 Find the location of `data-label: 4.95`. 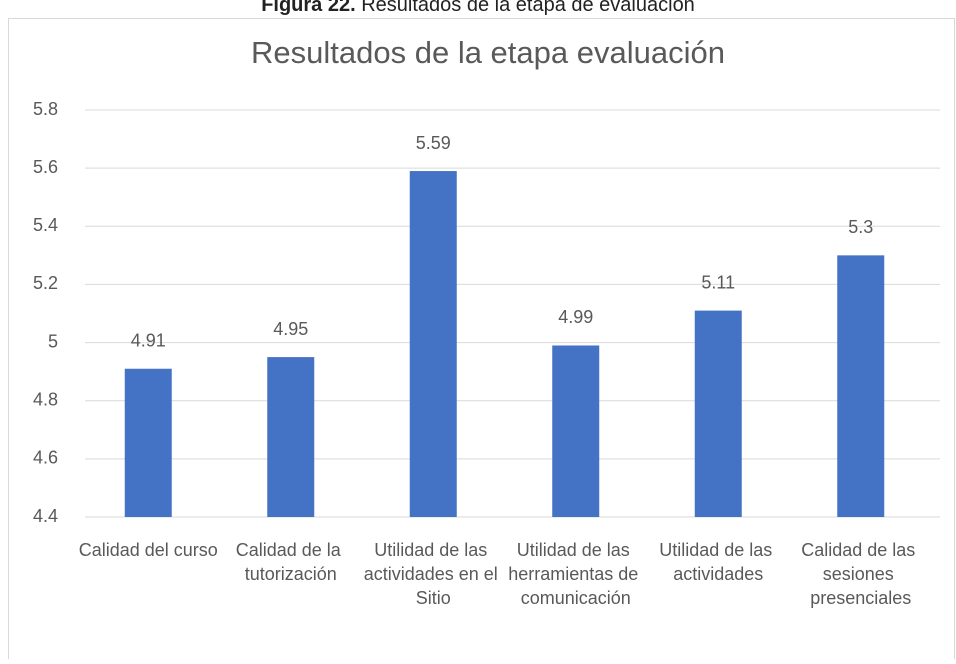

data-label: 4.95 is located at coordinates (290, 329).